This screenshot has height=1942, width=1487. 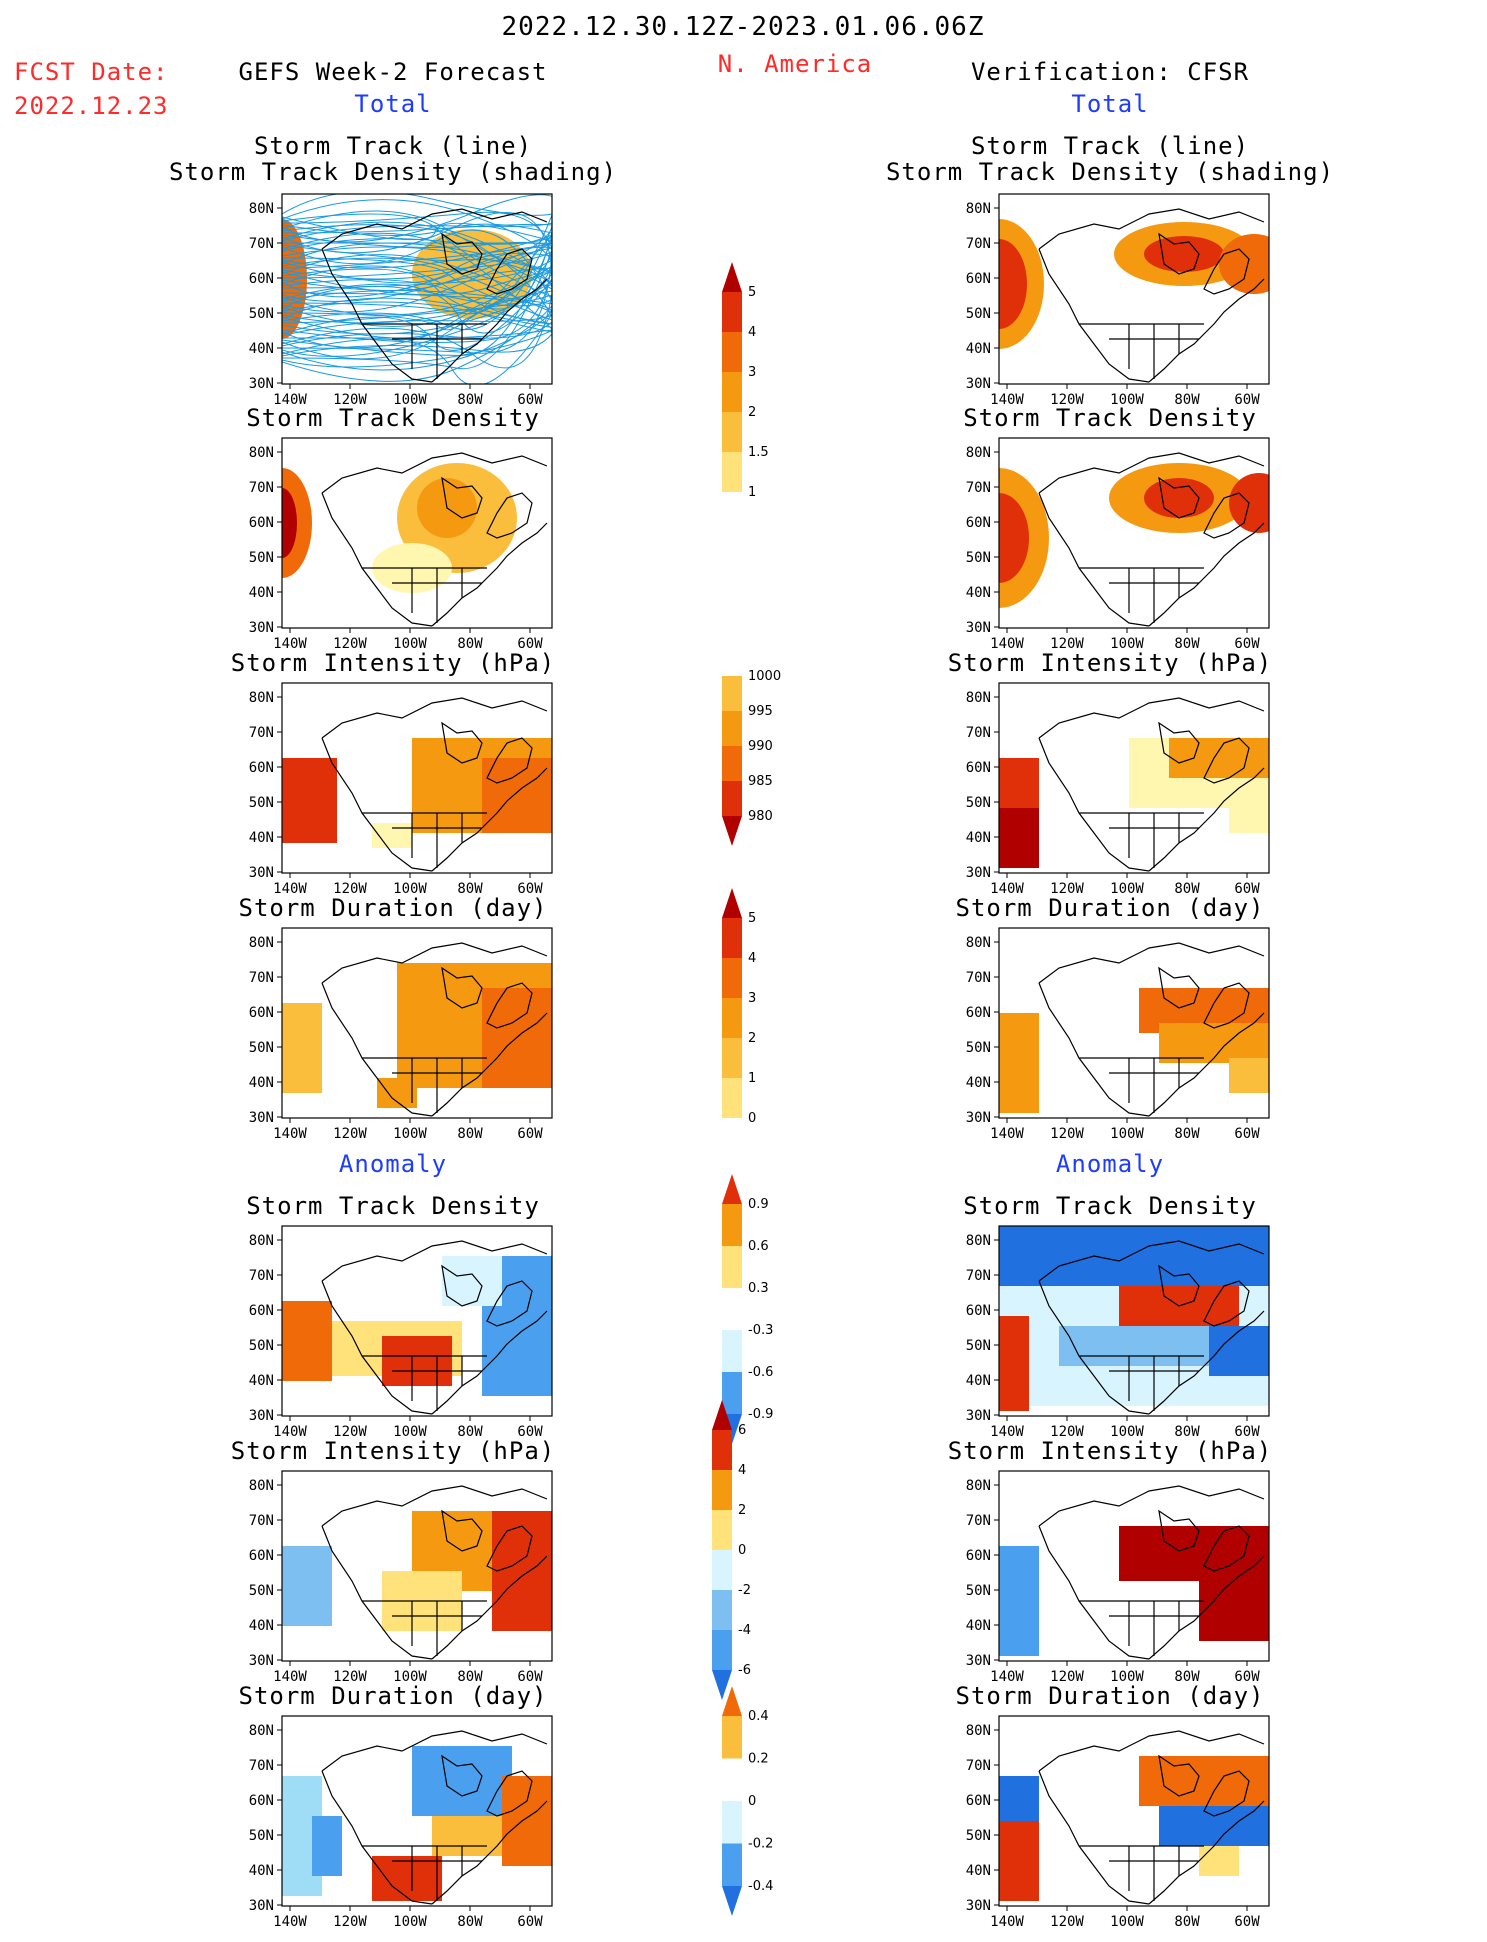 I want to click on density-shade, so click(x=1014, y=538).